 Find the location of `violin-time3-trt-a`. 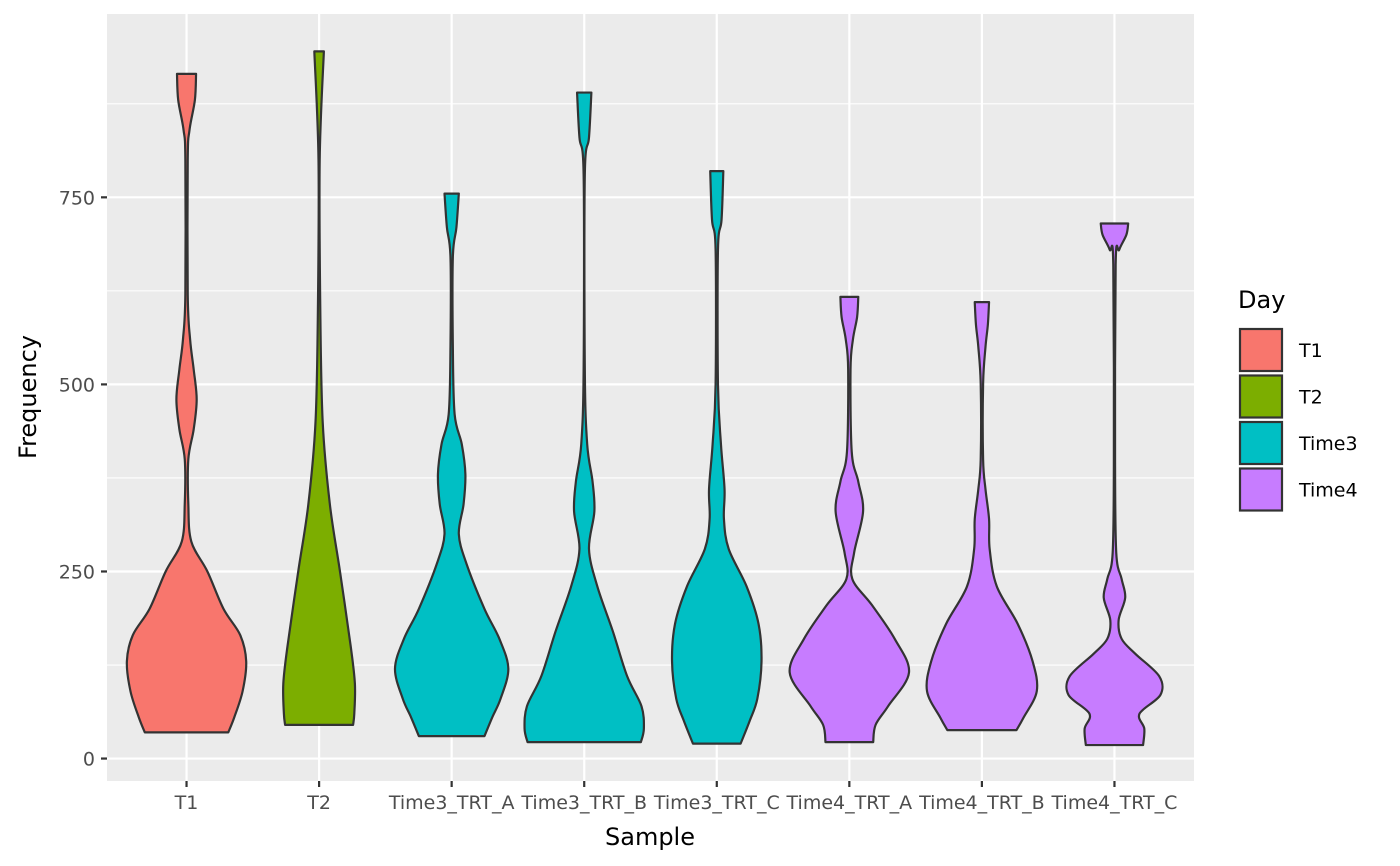

violin-time3-trt-a is located at coordinates (451, 465).